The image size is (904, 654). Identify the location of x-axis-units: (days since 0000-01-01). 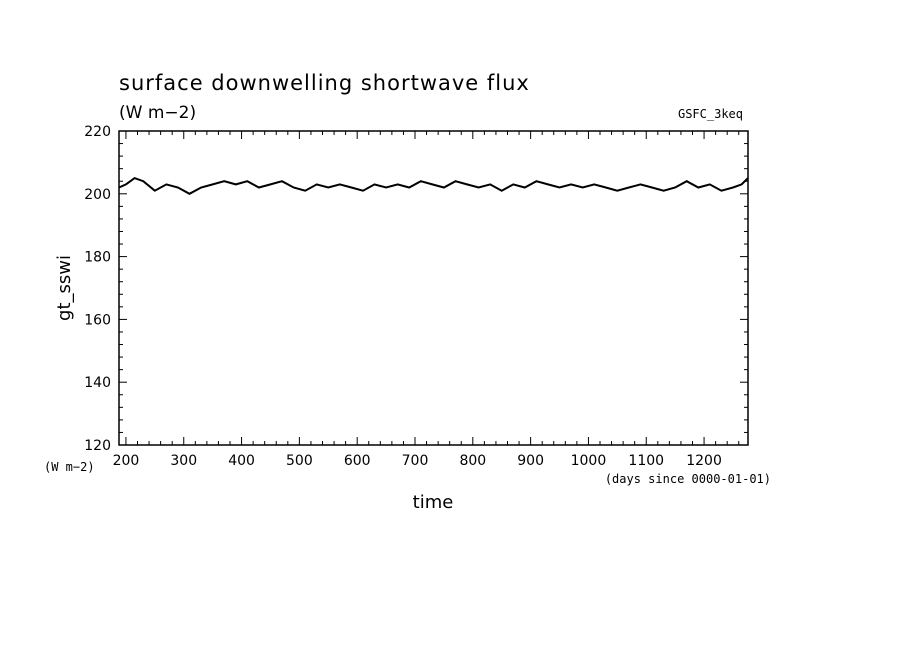
(688, 479).